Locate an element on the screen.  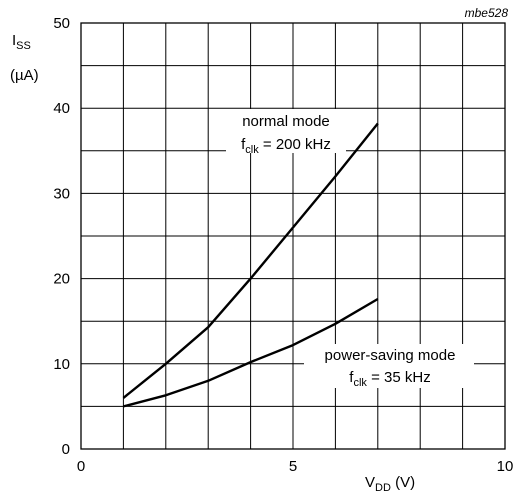
normal-mode-label-bg is located at coordinates (286, 131).